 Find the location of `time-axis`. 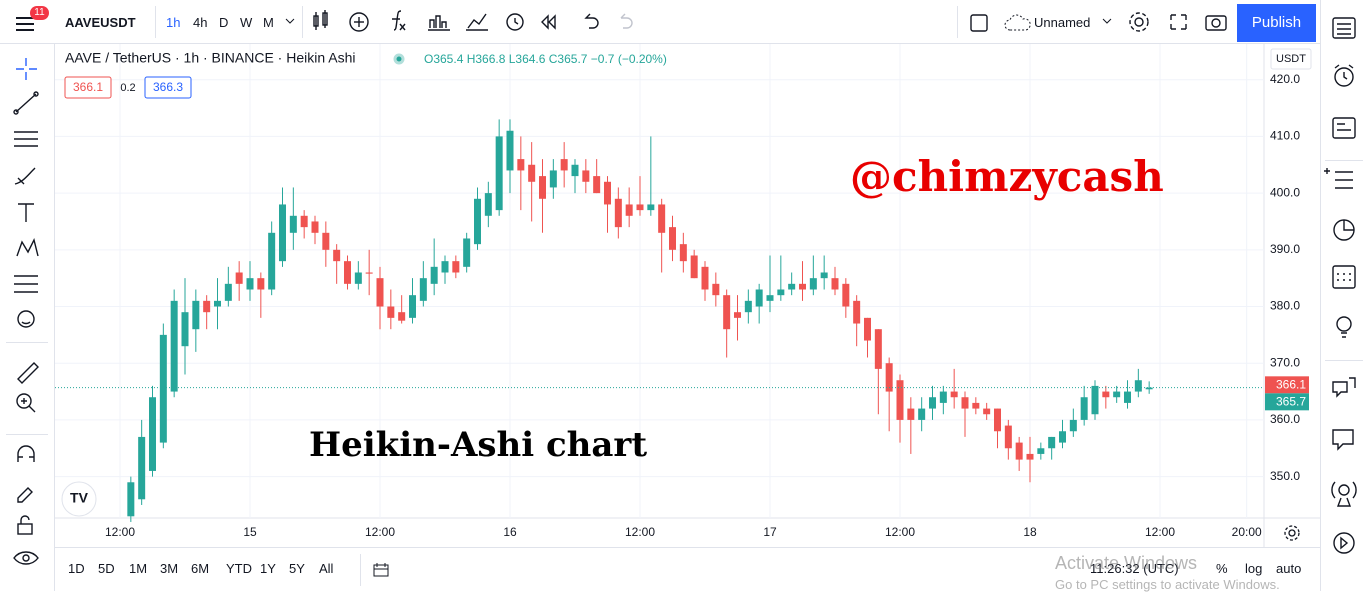

time-axis is located at coordinates (687, 532).